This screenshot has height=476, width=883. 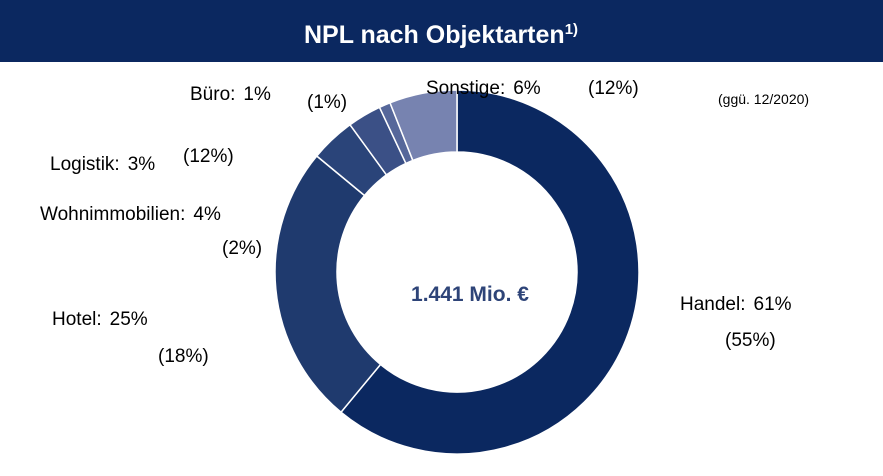 I want to click on header-bar, so click(x=441, y=31).